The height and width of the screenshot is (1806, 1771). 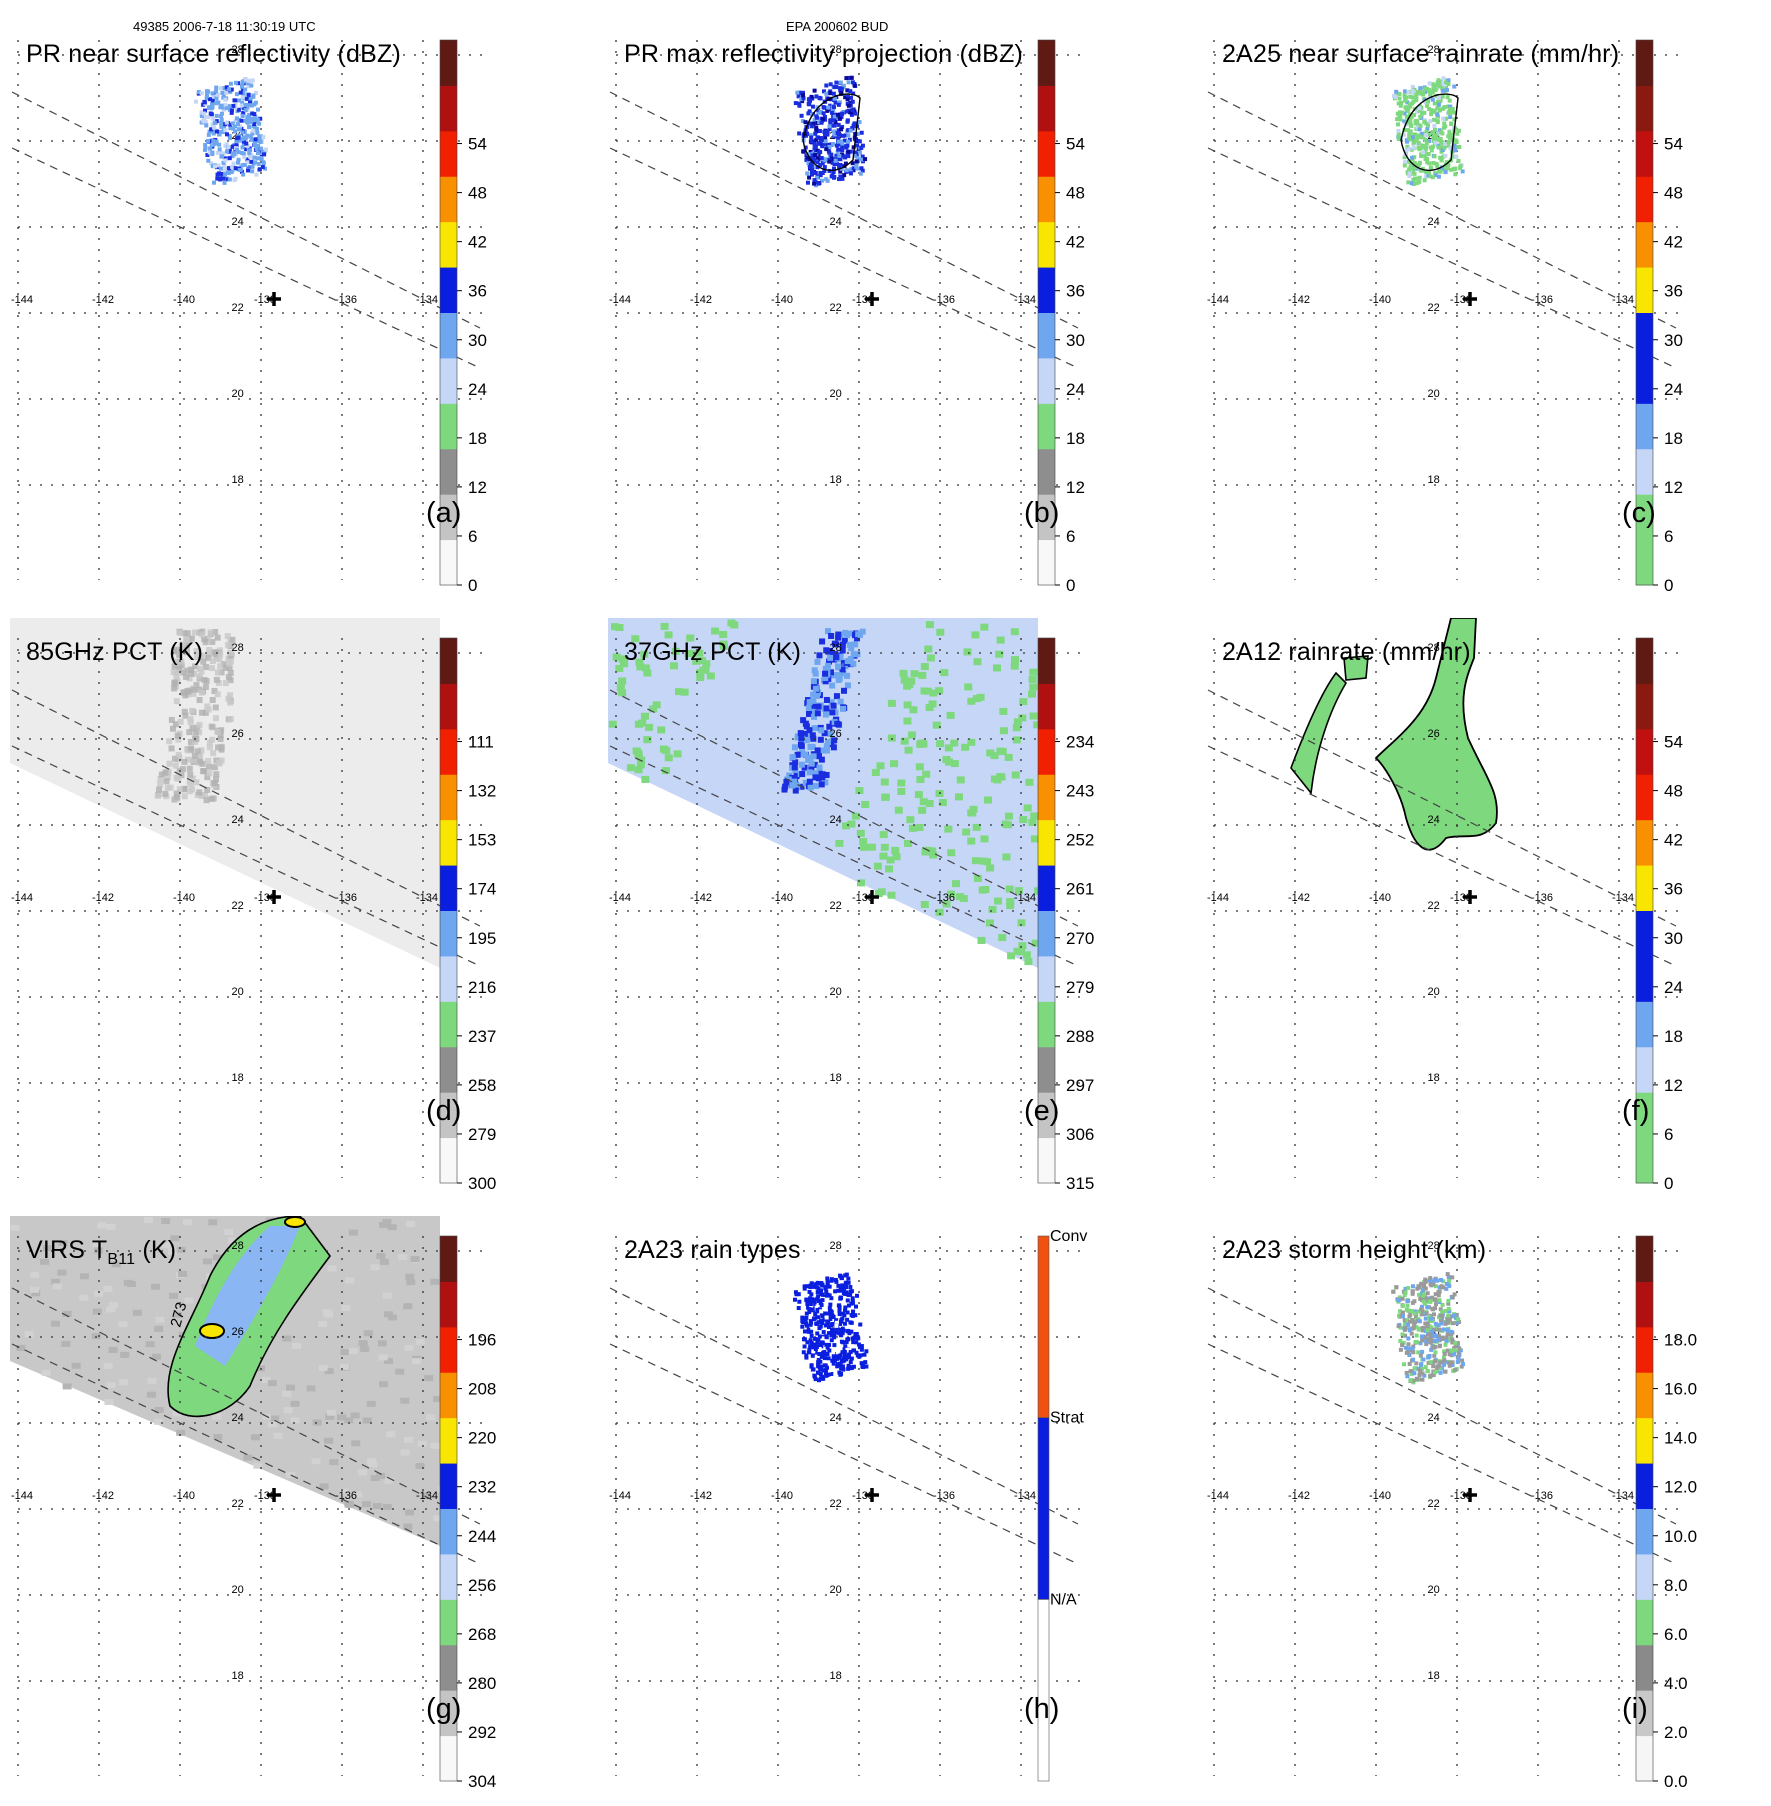 What do you see at coordinates (1680, 1389) in the screenshot?
I see `colorbar-tick-label: 16.0` at bounding box center [1680, 1389].